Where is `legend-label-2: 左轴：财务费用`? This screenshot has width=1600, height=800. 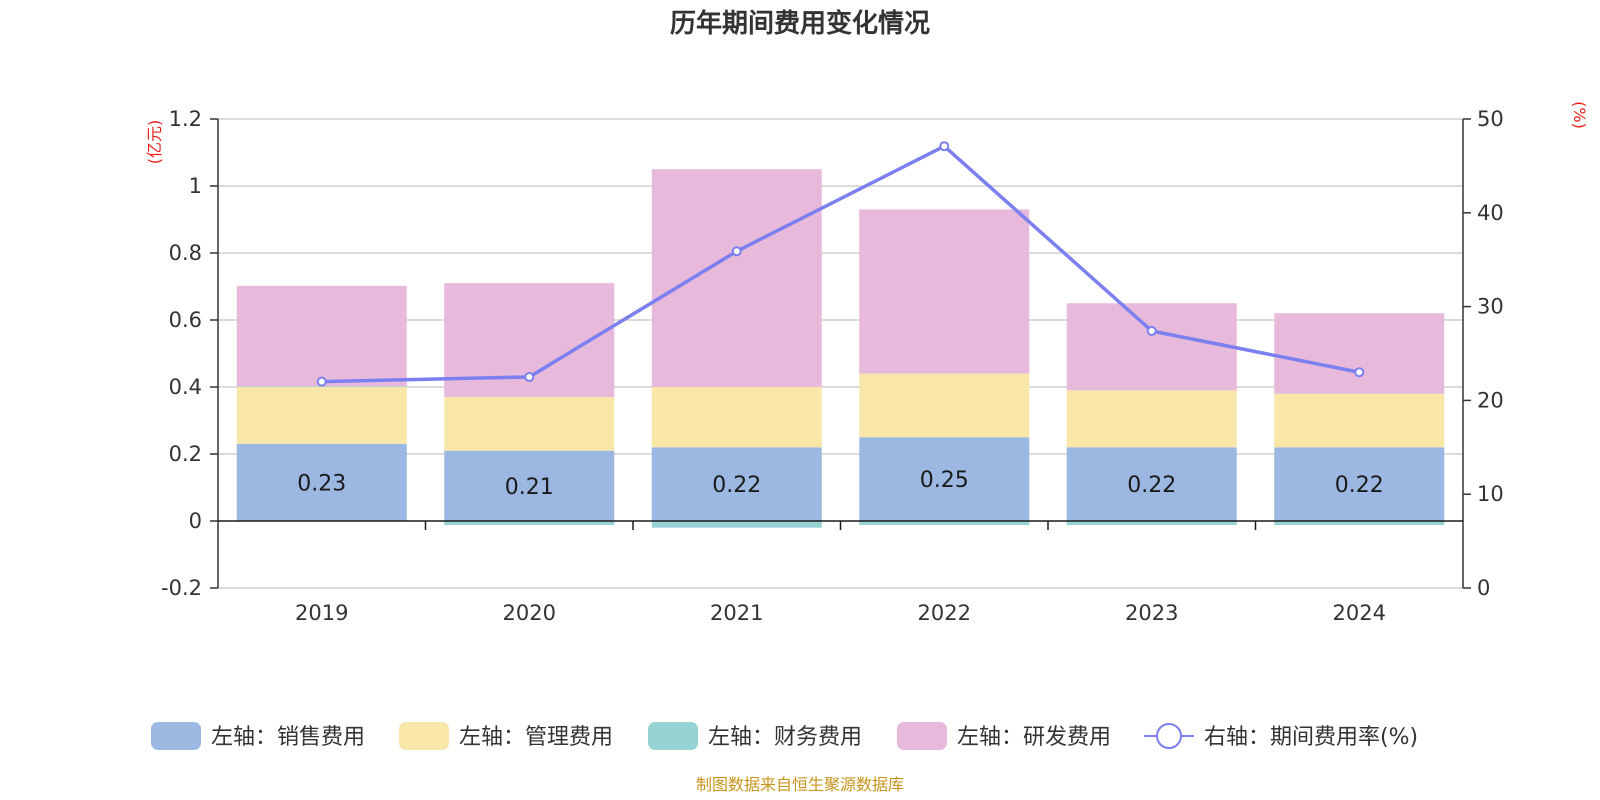
legend-label-2: 左轴：财务费用 is located at coordinates (785, 737).